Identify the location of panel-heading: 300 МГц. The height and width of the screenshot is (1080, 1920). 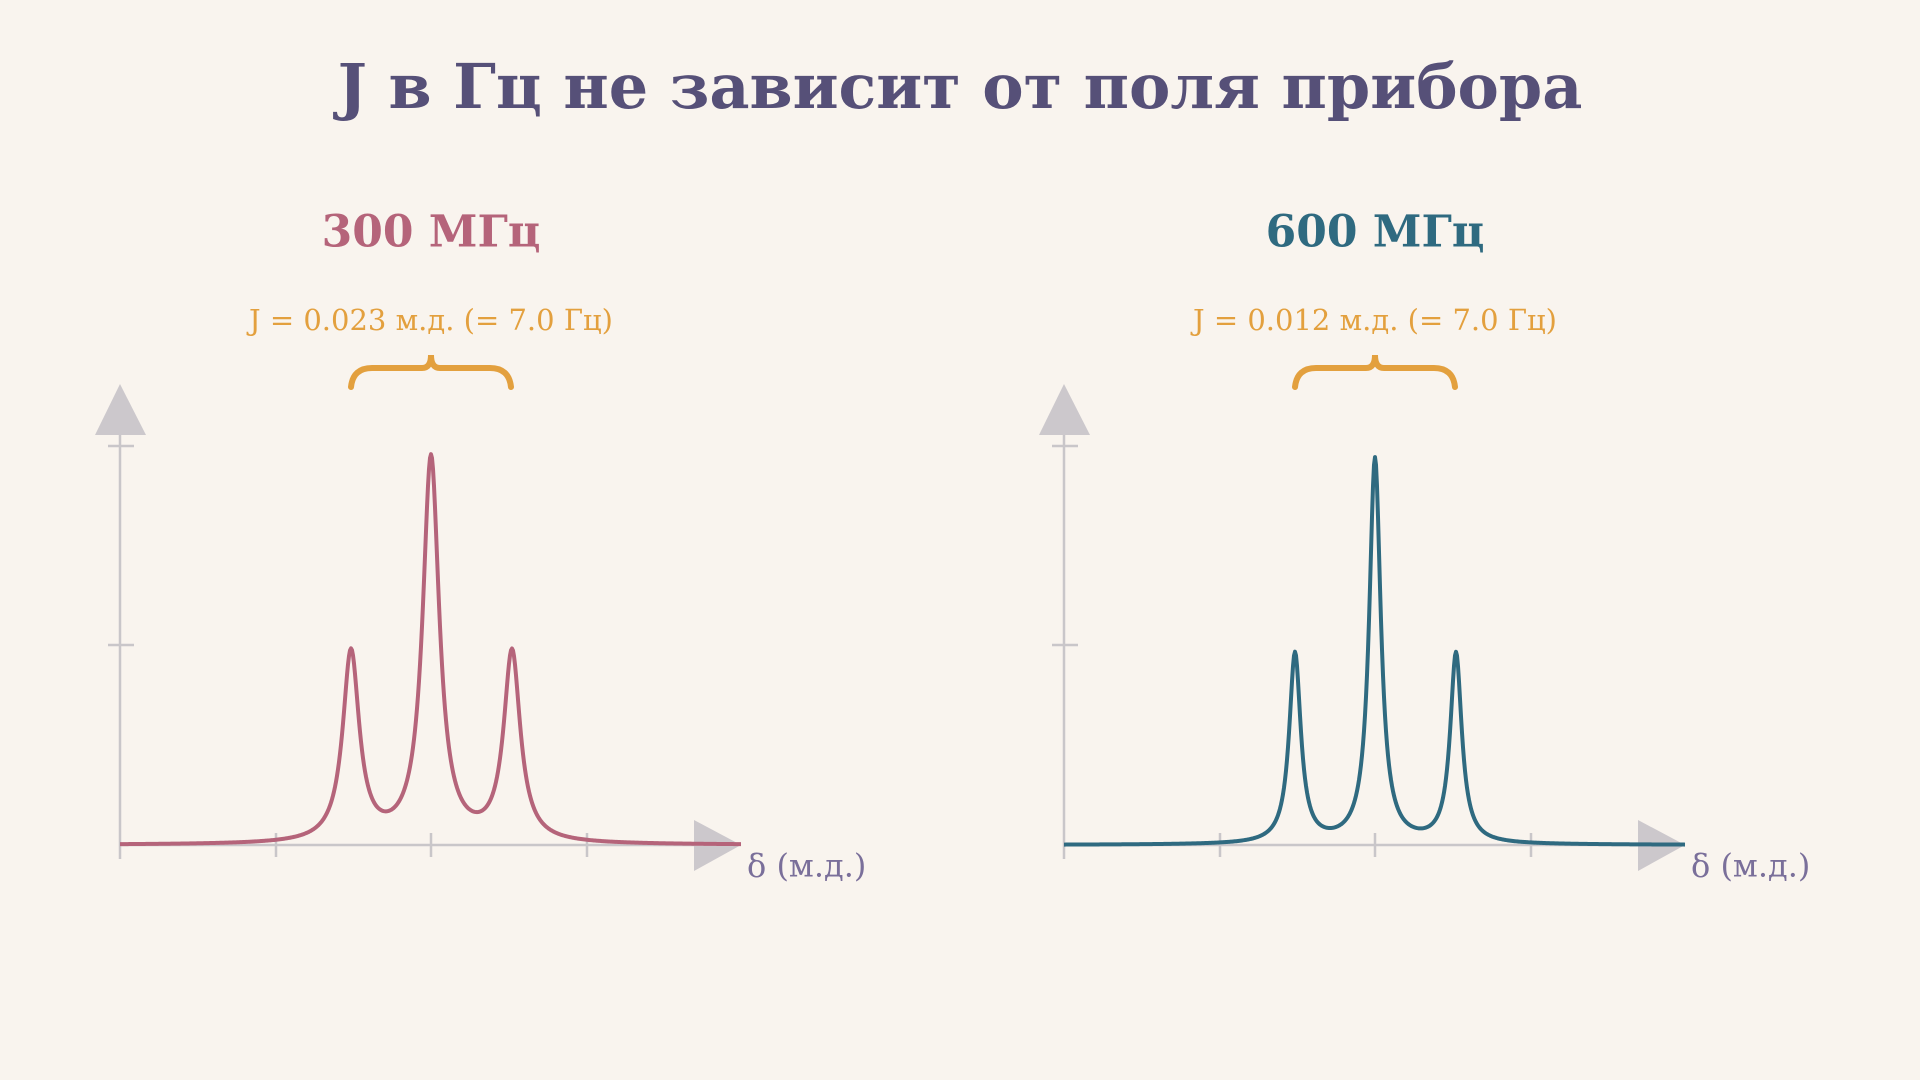
(431, 232).